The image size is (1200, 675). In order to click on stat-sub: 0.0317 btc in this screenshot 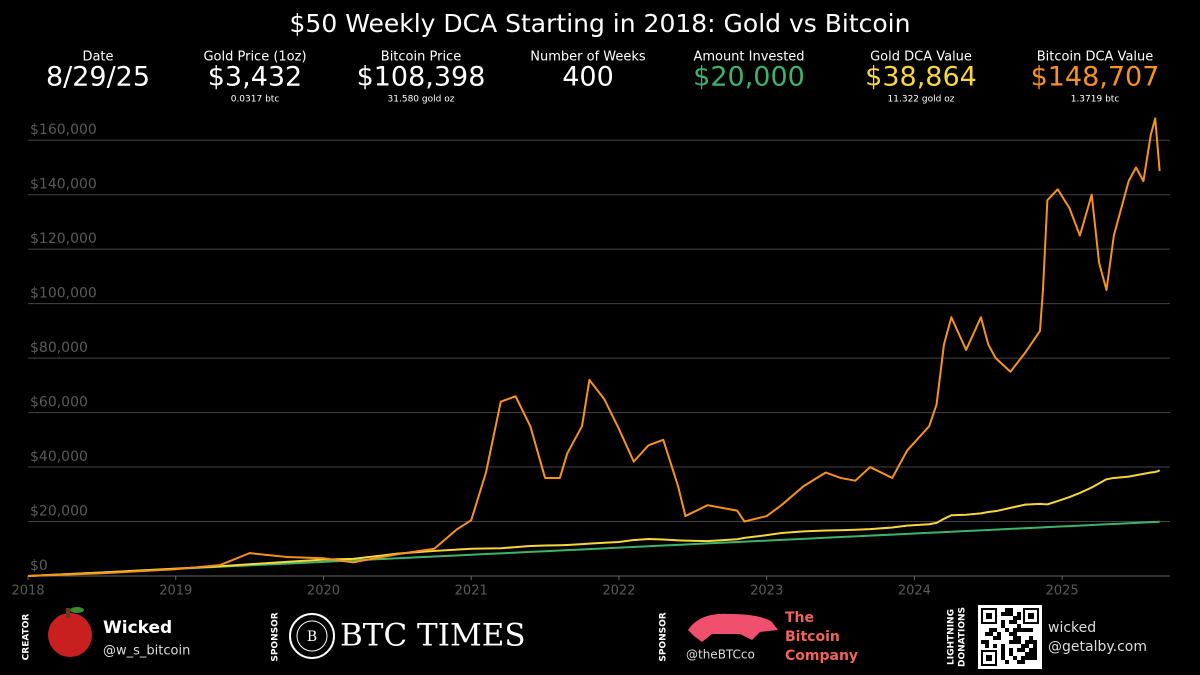, I will do `click(255, 100)`.